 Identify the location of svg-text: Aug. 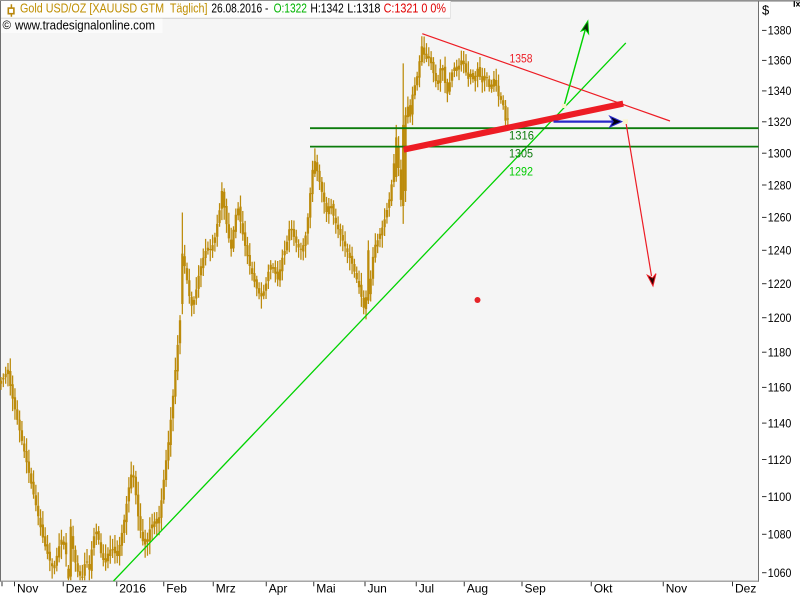
(477, 588).